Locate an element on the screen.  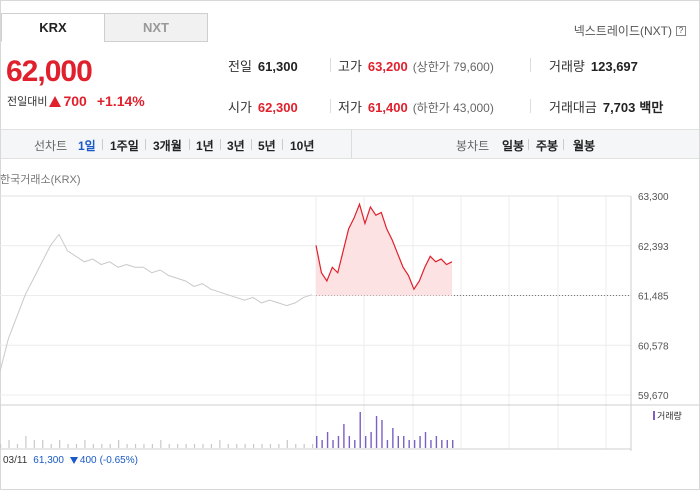
period-5y: 5년 is located at coordinates (267, 146).